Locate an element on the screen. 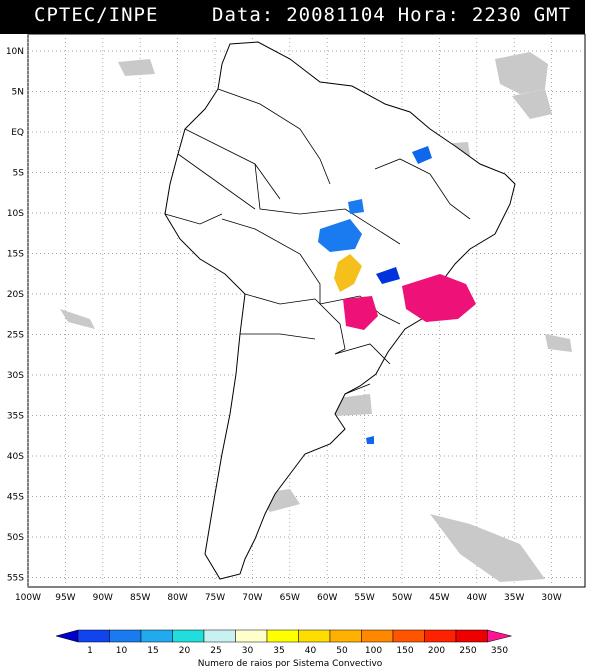  date-value: 20081104 is located at coordinates (336, 15).